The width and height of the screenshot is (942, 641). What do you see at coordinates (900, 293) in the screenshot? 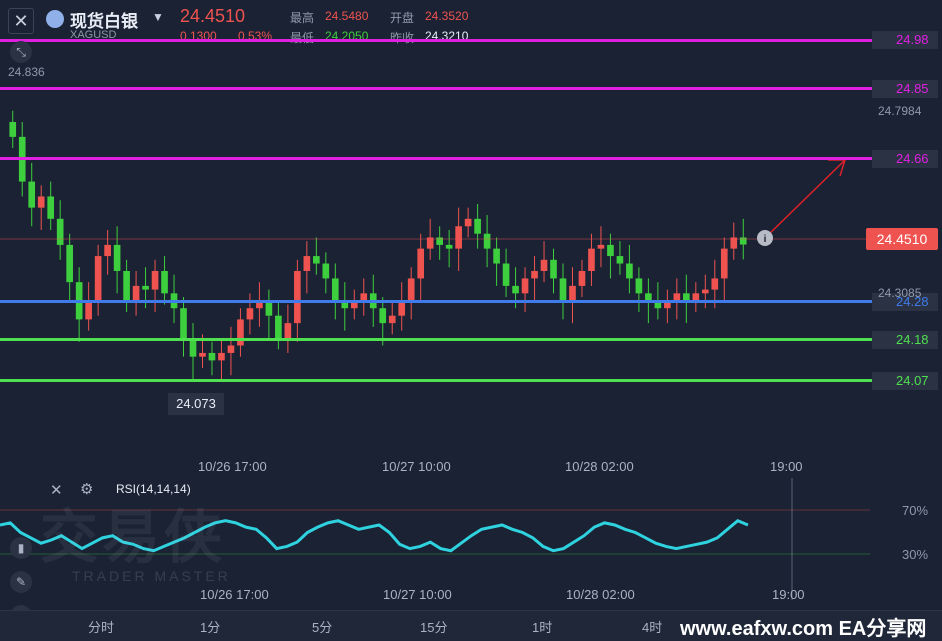
I see `axis-right-lower-value: 24.3085` at bounding box center [900, 293].